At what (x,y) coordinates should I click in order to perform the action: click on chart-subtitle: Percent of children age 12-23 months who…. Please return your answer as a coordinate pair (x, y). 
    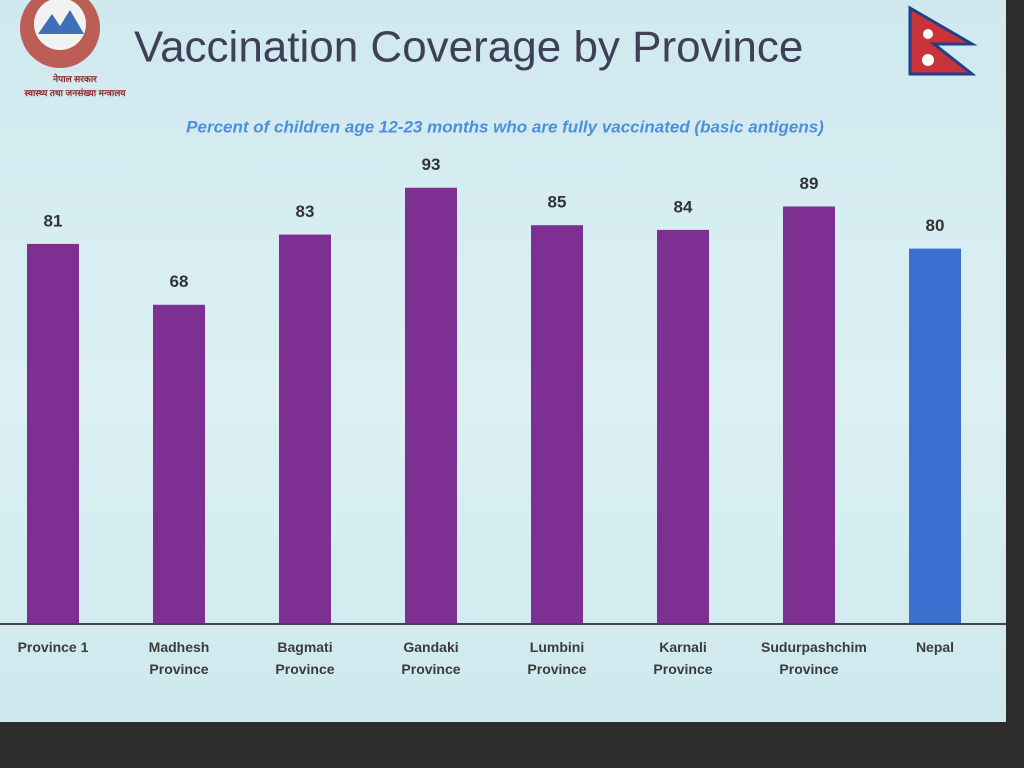
    Looking at the image, I should click on (505, 126).